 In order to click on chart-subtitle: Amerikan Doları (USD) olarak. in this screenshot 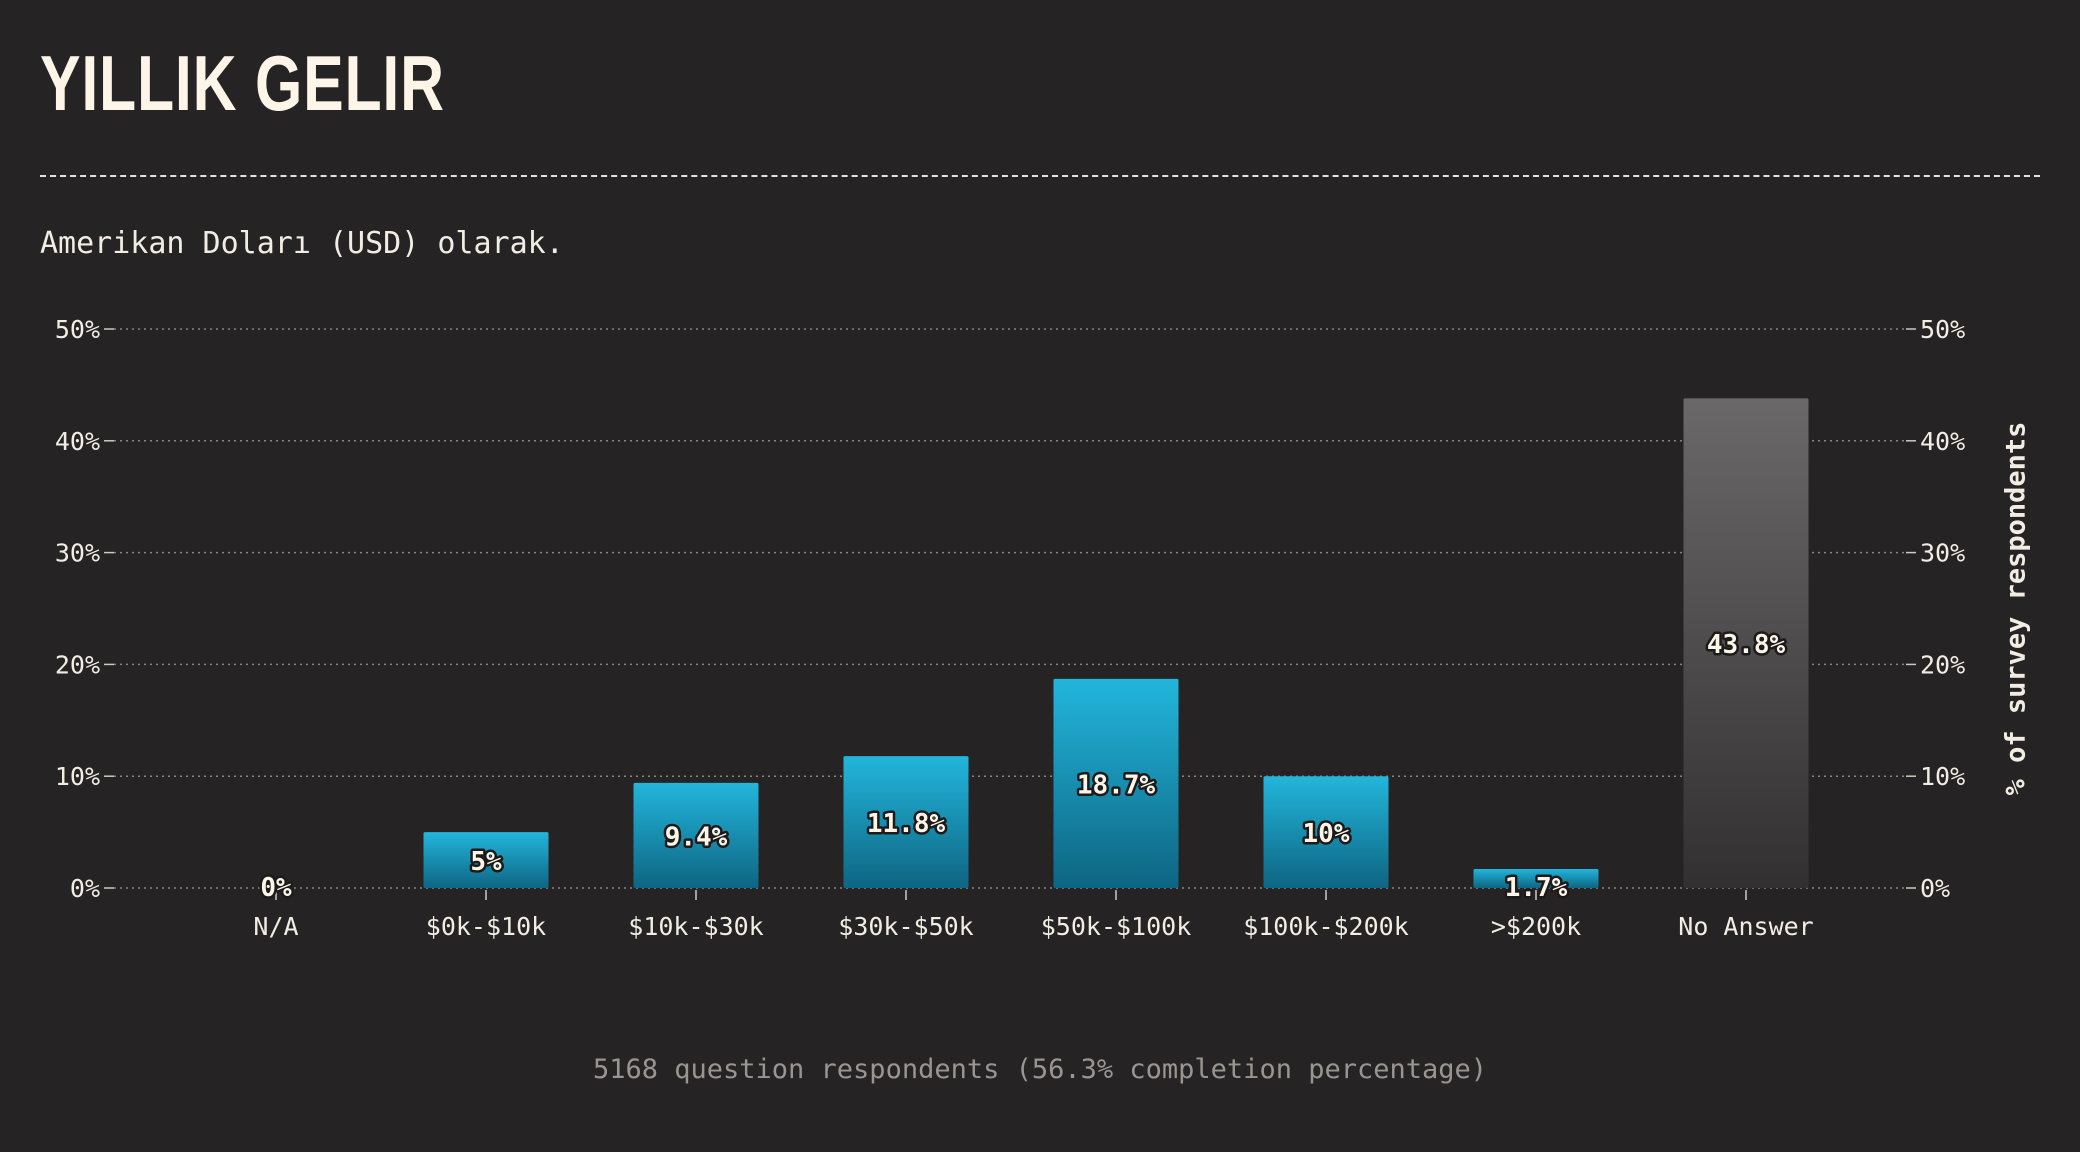, I will do `click(302, 243)`.